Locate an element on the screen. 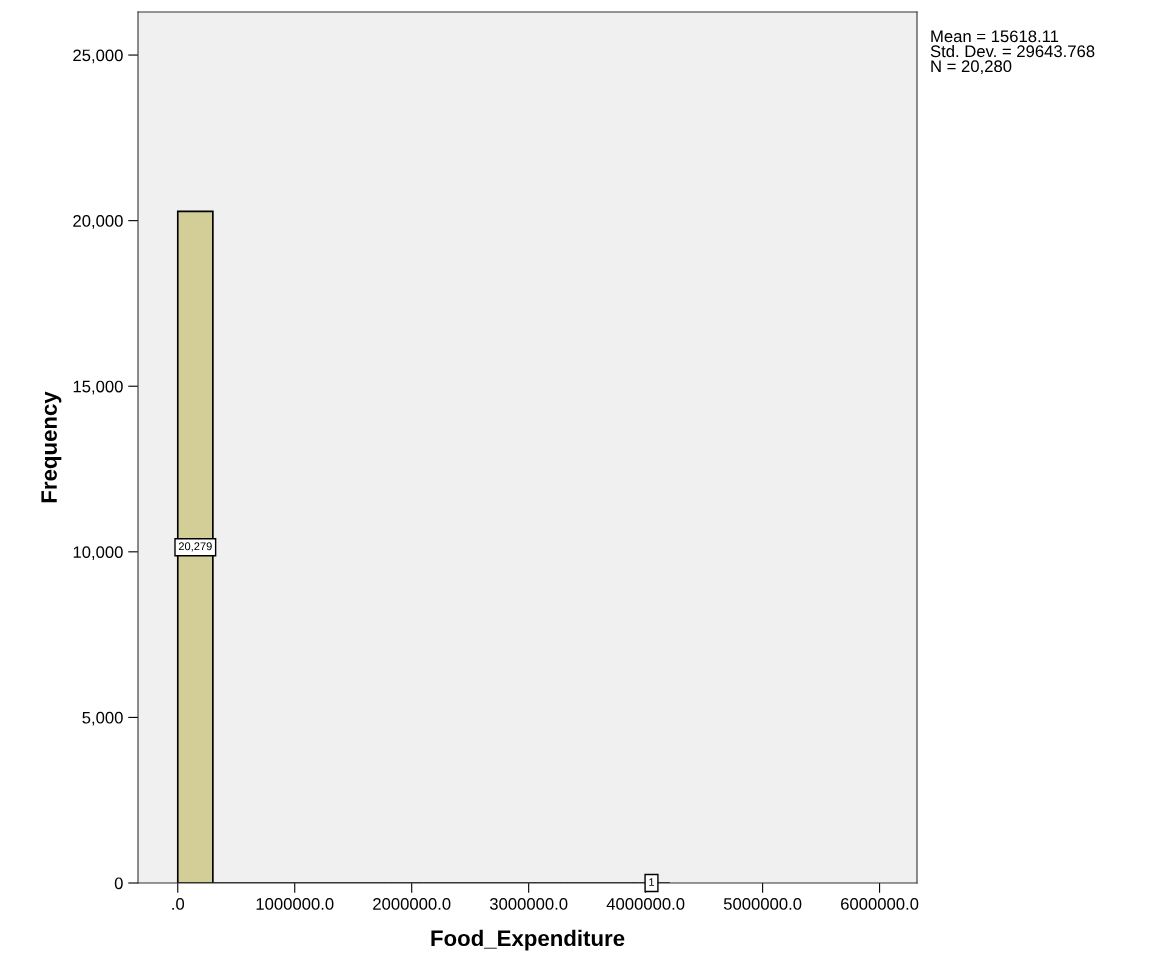  x-axis-title: Food_Expenditure is located at coordinates (528, 940).